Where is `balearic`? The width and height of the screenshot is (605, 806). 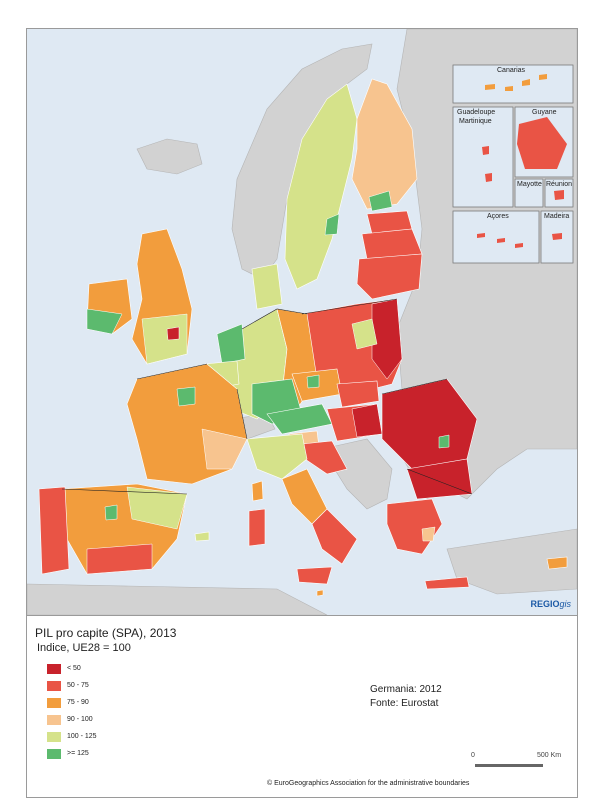
balearic is located at coordinates (202, 536).